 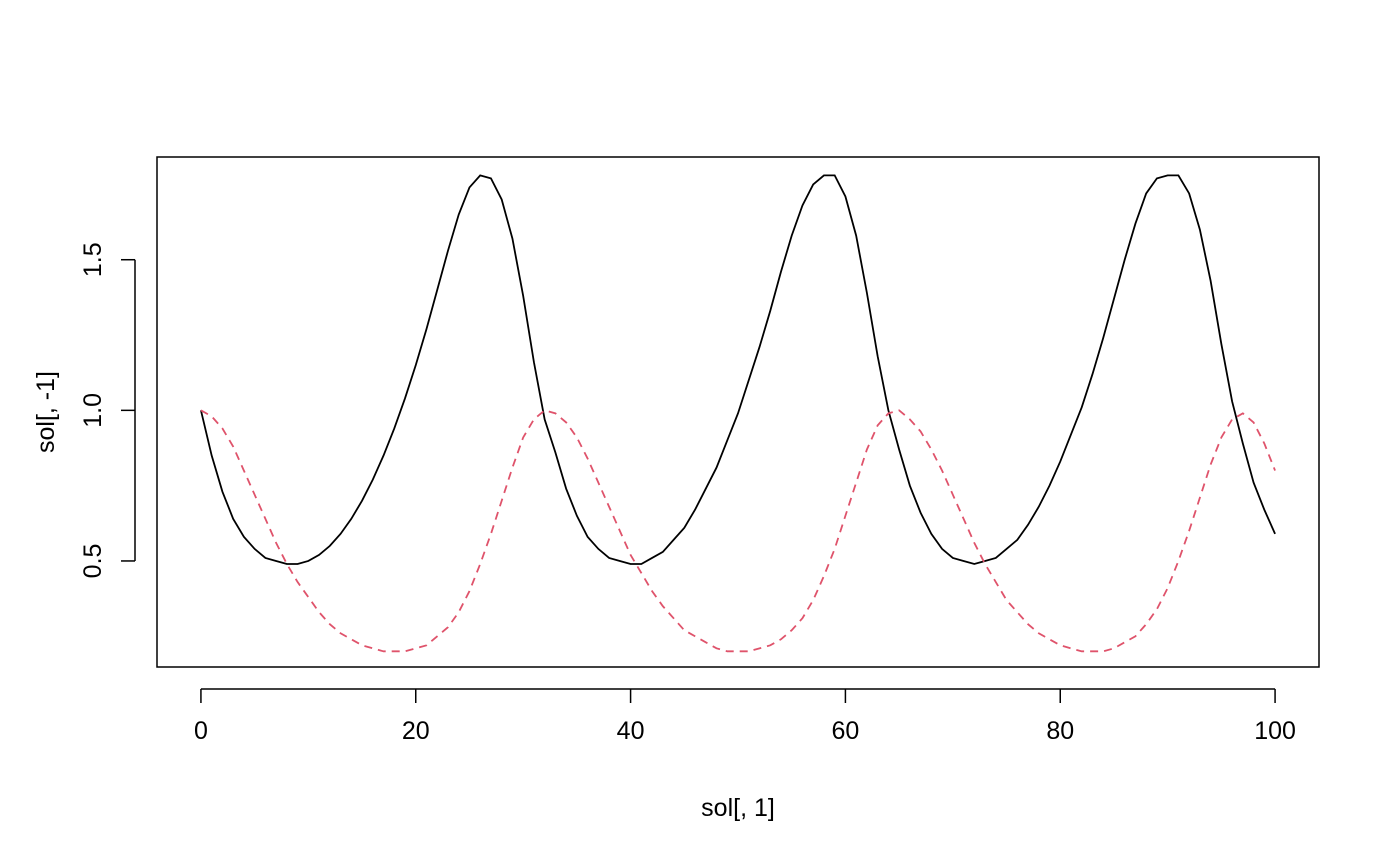 I want to click on x-tick-label: 40, so click(x=631, y=731).